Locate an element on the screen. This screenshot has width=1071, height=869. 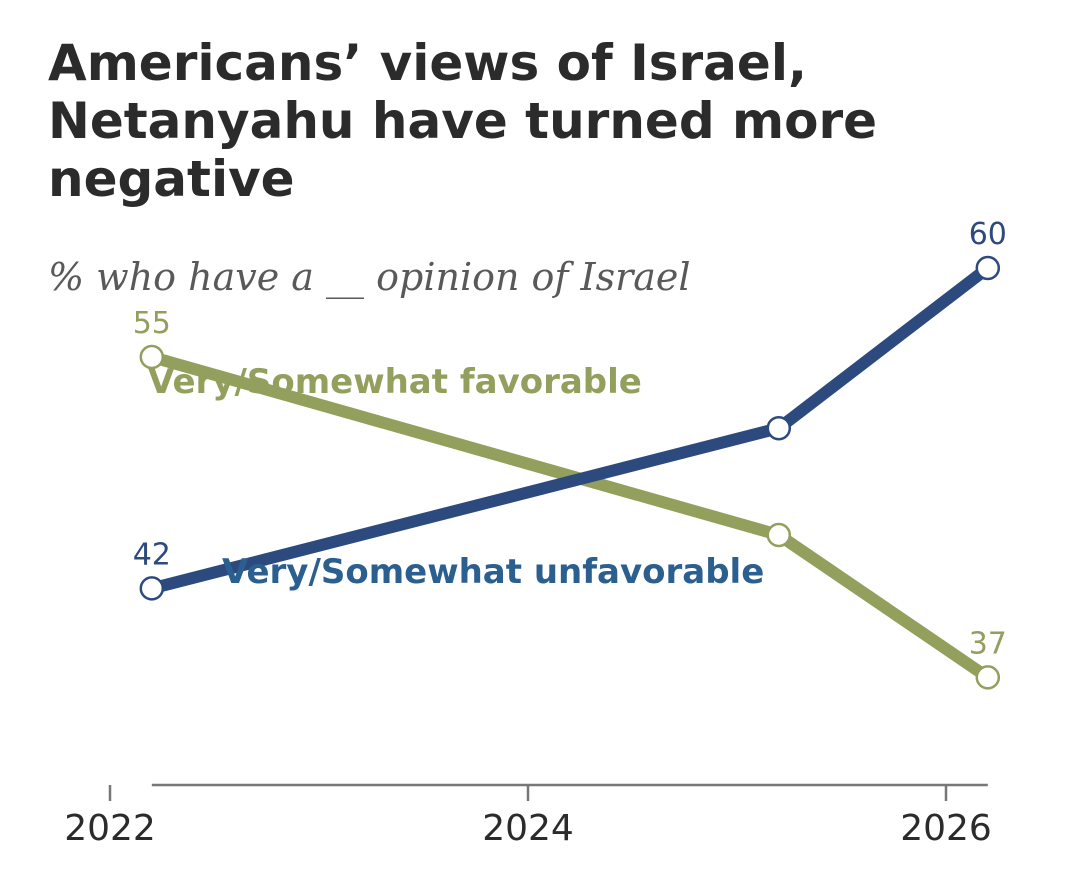
x-tick-label: 2024 is located at coordinates (528, 828).